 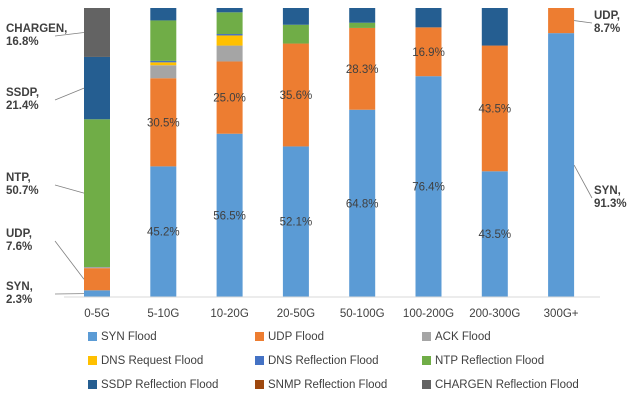 What do you see at coordinates (428, 53) in the screenshot?
I see `data-label-100-200g-udp-flood: 16.9%` at bounding box center [428, 53].